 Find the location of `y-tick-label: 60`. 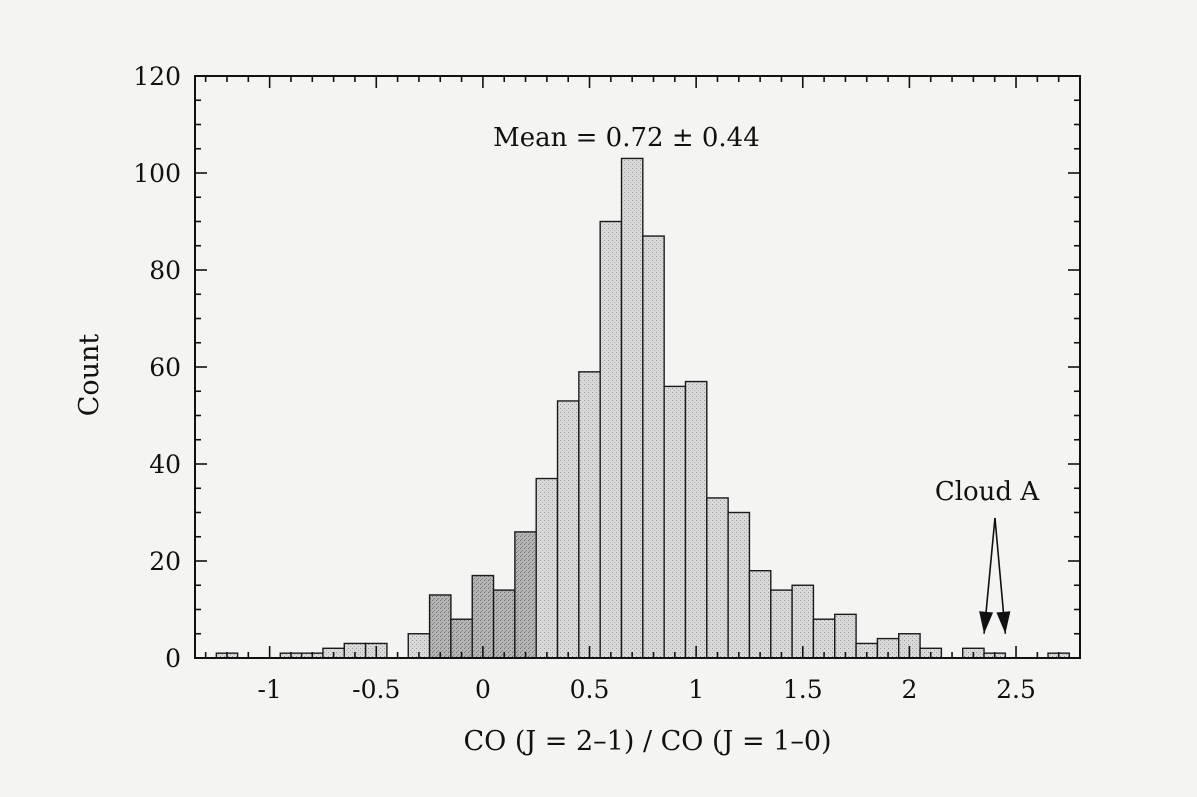

y-tick-label: 60 is located at coordinates (165, 367).